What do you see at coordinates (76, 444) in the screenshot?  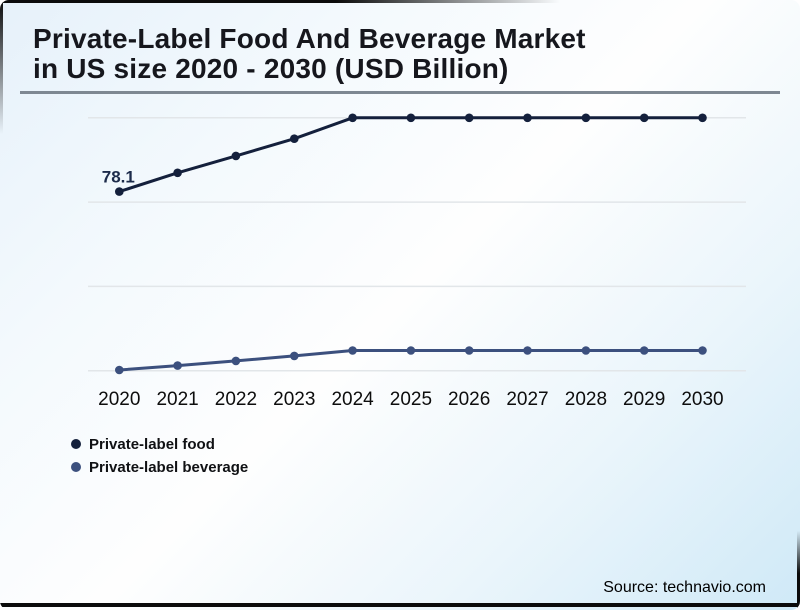 I see `food-series-marker-icon` at bounding box center [76, 444].